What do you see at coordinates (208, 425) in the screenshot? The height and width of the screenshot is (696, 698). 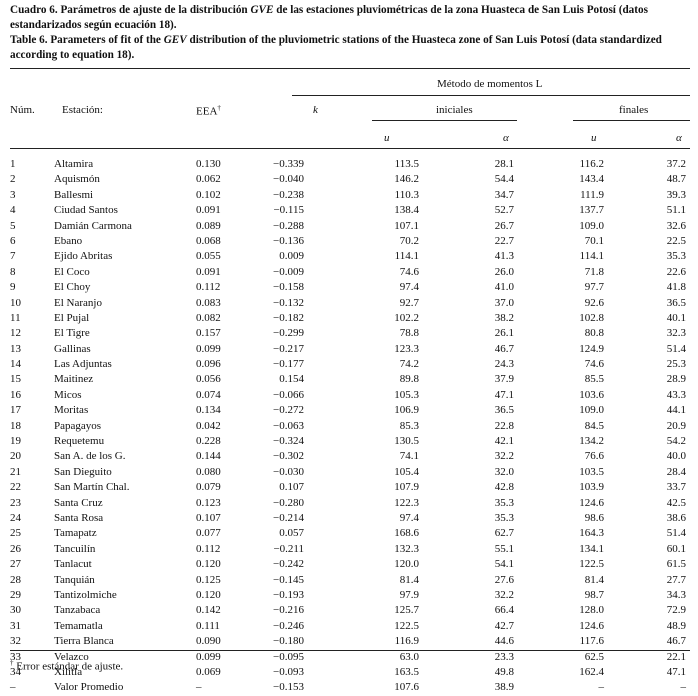 I see `eea-value: 0.042` at bounding box center [208, 425].